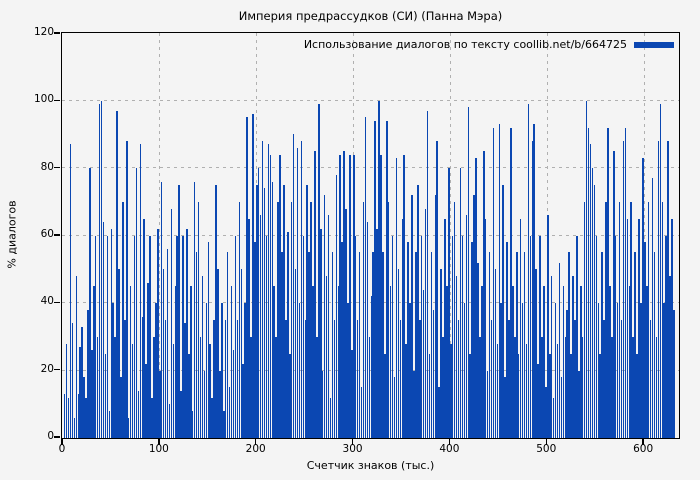 This screenshot has width=700, height=480. What do you see at coordinates (57, 235) in the screenshot?
I see `y-tick-mark` at bounding box center [57, 235].